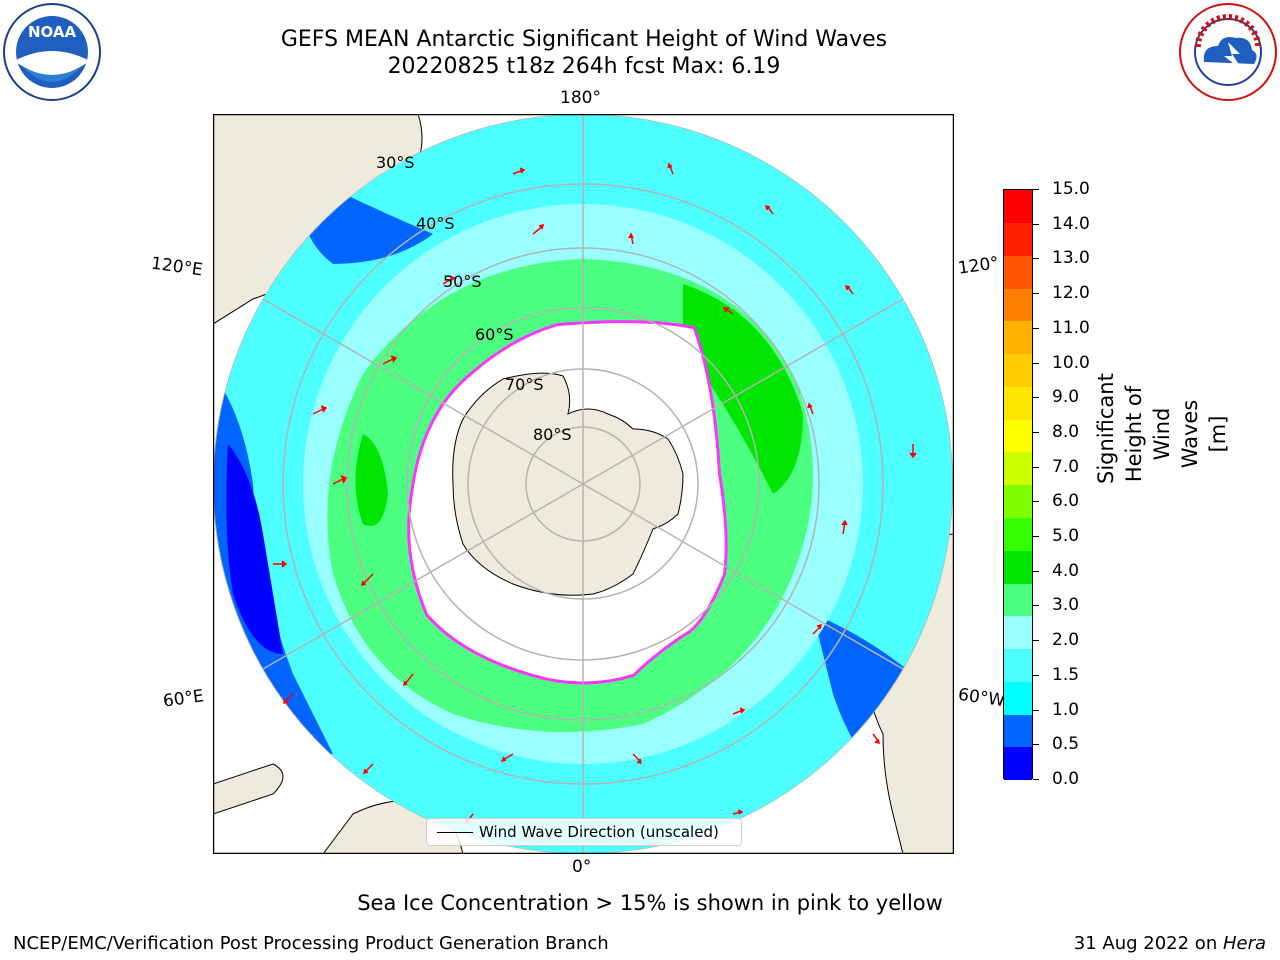 The width and height of the screenshot is (1280, 960). I want to click on colorbar-title-text: Significant Height of Wind Waves [m], so click(1162, 428).